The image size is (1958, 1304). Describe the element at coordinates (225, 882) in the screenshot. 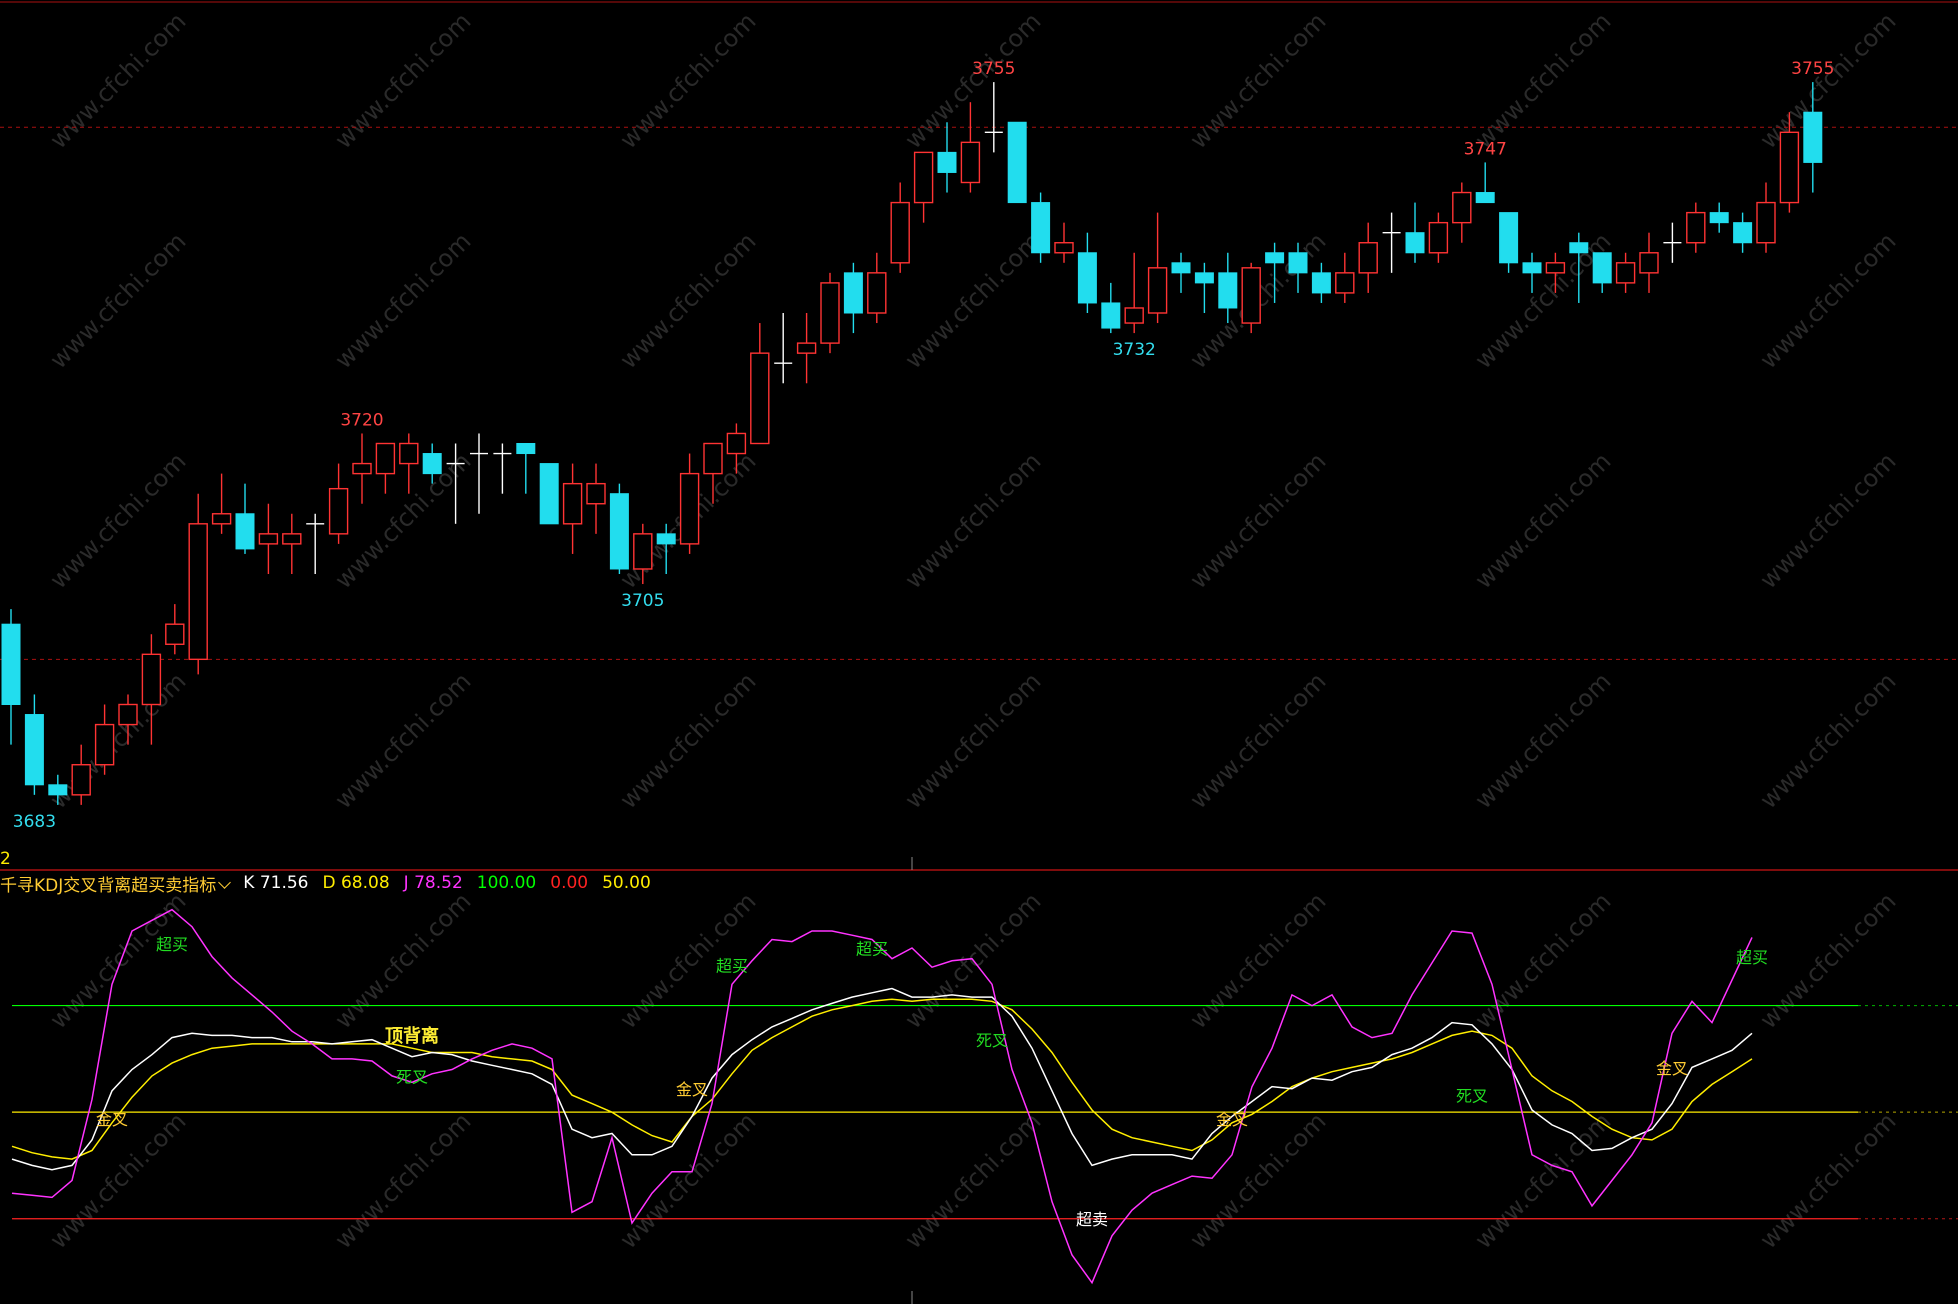

I see `chevron-down-icon` at that location.